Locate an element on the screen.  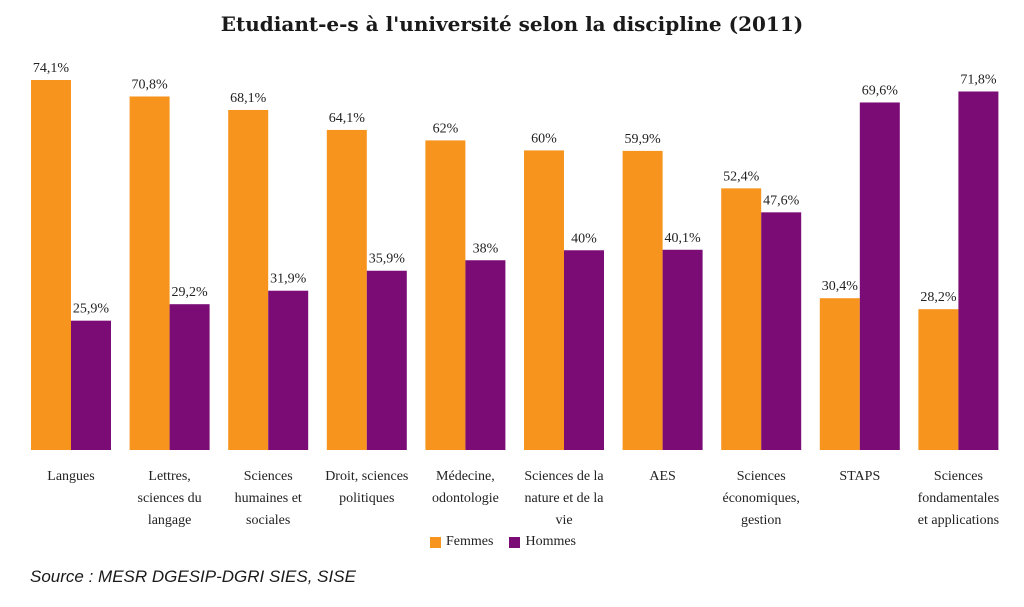
x-tick-label-1-line-0: Lettres, is located at coordinates (169, 476).